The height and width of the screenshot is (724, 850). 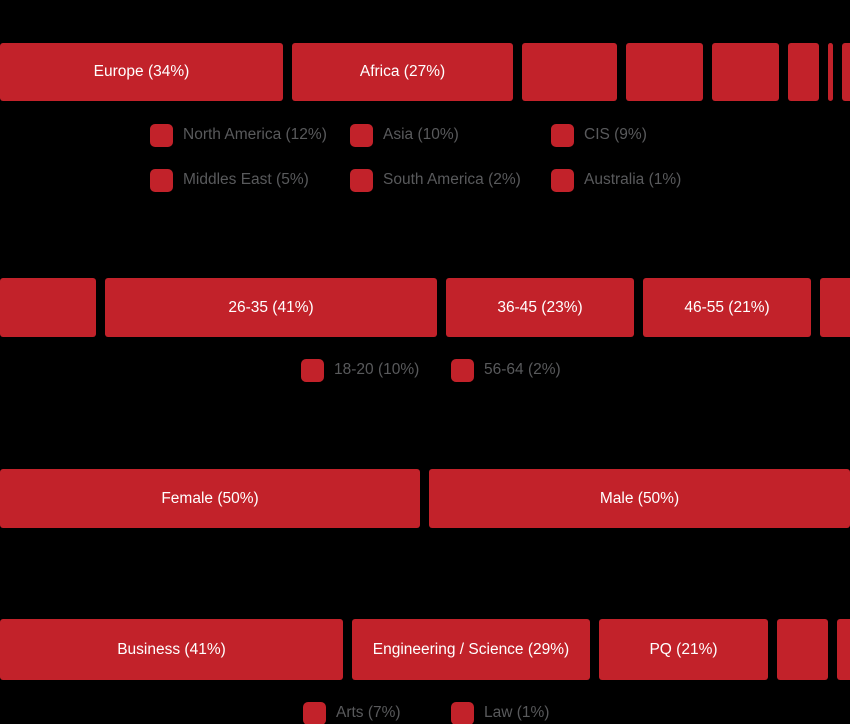 I want to click on region-legend-line-1: North America (12%) Asia (10%) CIS (9%), so click(x=425, y=135).